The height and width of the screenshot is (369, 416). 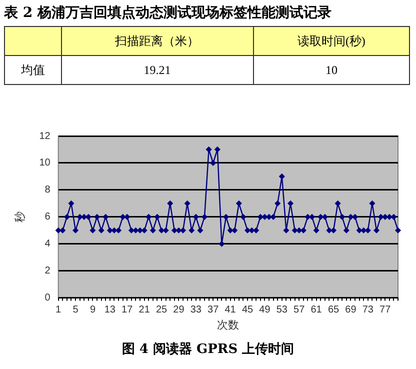 What do you see at coordinates (300, 310) in the screenshot?
I see `x-tick-label: 57` at bounding box center [300, 310].